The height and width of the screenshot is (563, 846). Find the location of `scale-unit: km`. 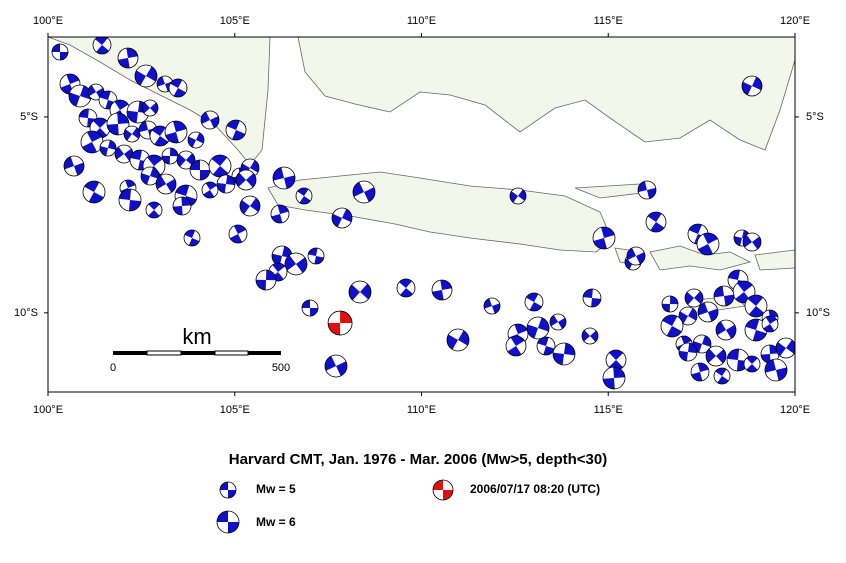

scale-unit: km is located at coordinates (196, 336).